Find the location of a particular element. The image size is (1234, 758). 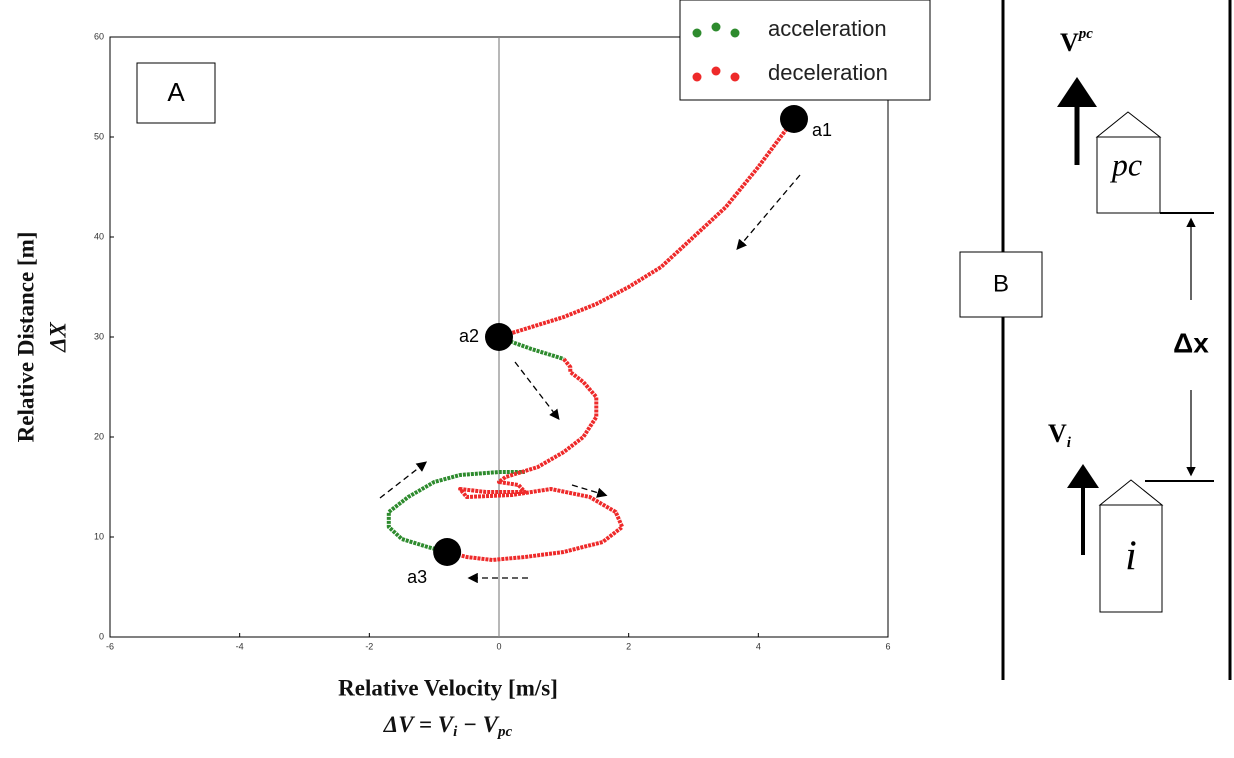

velocity-label: Vpc is located at coordinates (1076, 41).